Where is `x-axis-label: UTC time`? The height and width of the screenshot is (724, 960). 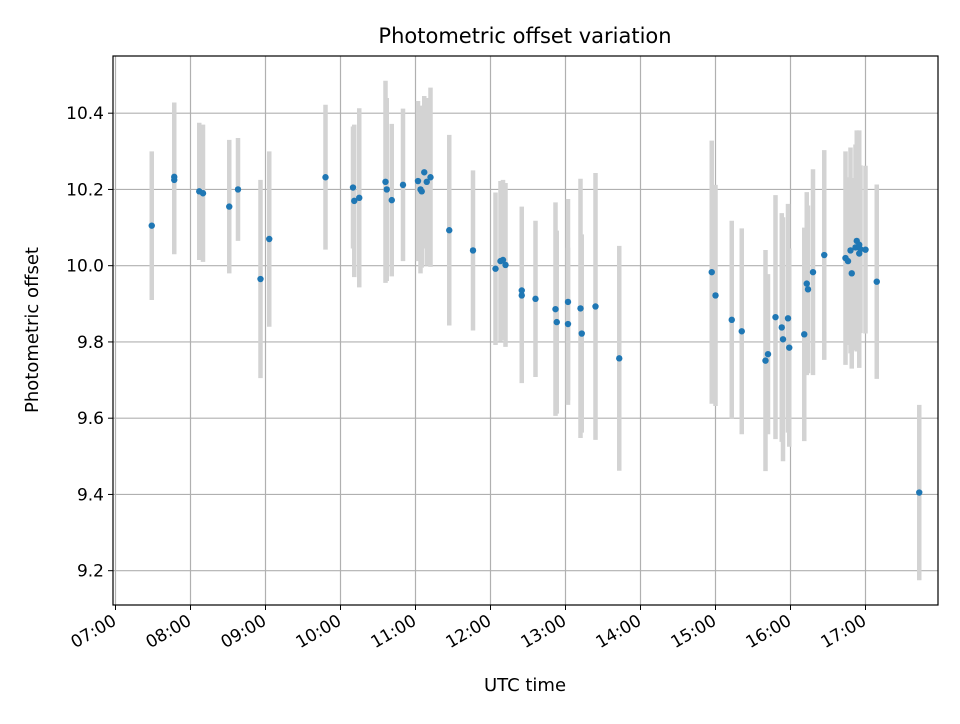 x-axis-label: UTC time is located at coordinates (525, 685).